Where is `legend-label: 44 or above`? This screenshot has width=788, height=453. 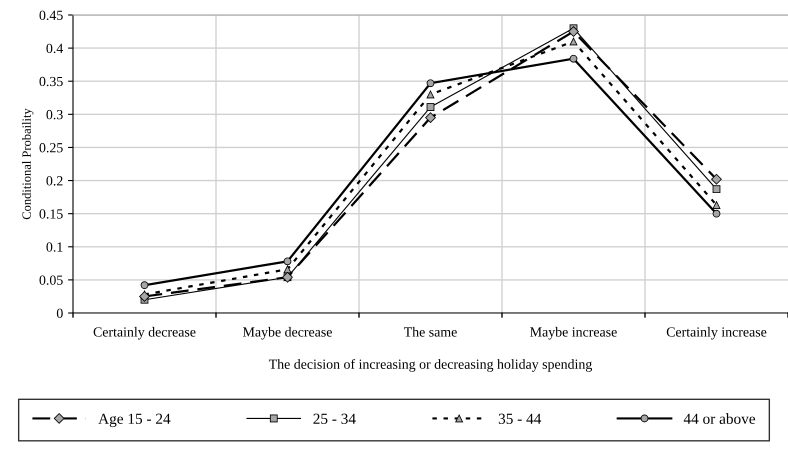 legend-label: 44 or above is located at coordinates (720, 418).